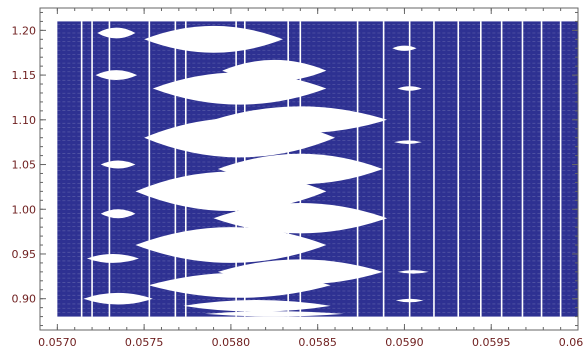  Describe the element at coordinates (57, 342) in the screenshot. I see `x-tick-label: 0.0570` at that location.